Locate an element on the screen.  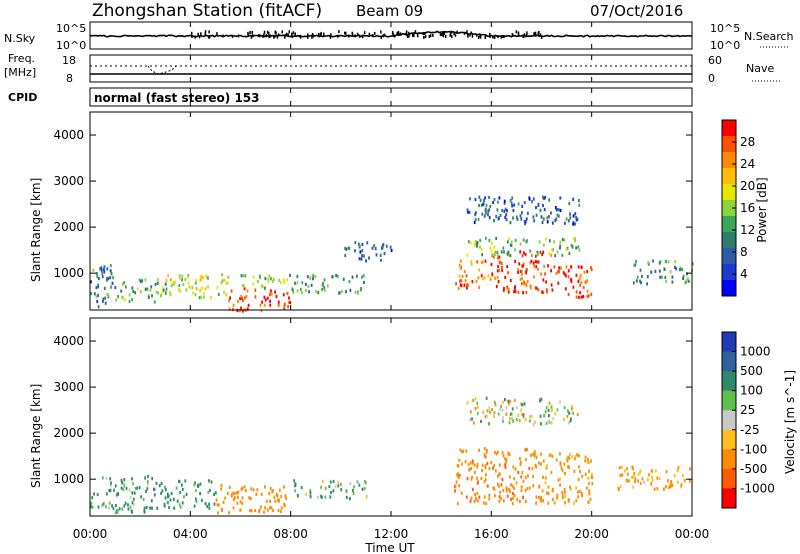
velocity-ytick-label: 3000 is located at coordinates (68, 387).